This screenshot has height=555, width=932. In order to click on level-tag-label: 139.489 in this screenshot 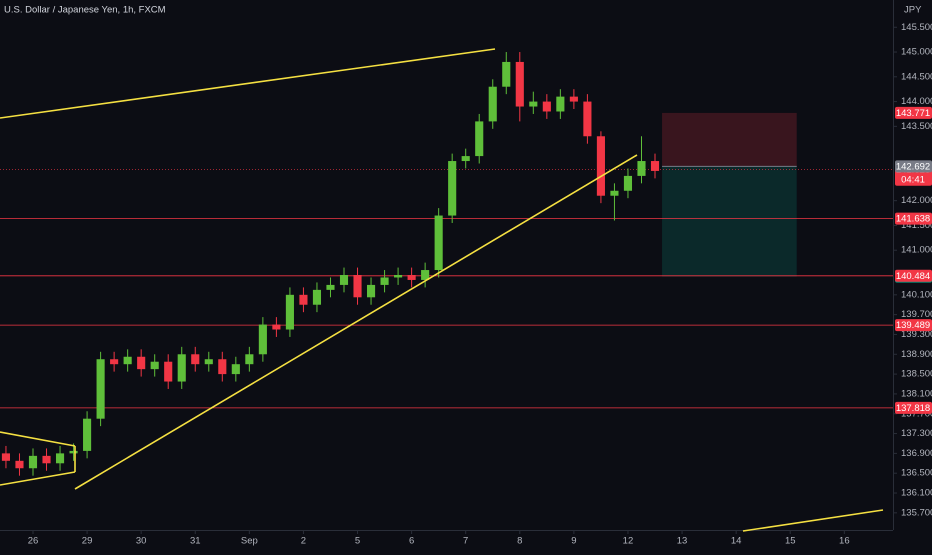, I will do `click(913, 325)`.